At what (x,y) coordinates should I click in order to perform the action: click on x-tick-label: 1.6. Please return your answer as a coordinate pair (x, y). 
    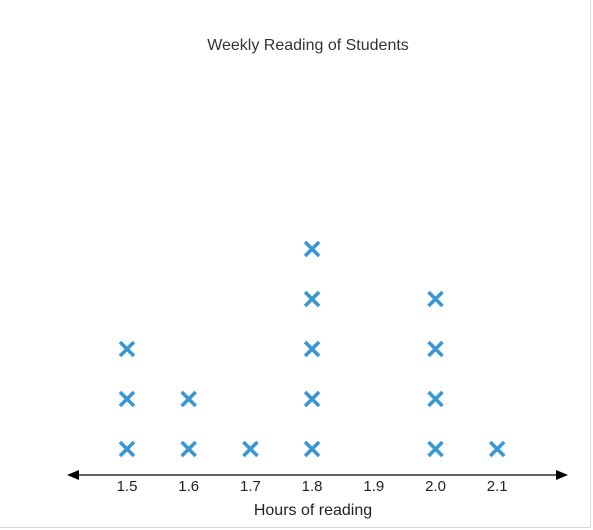
    Looking at the image, I should click on (188, 486).